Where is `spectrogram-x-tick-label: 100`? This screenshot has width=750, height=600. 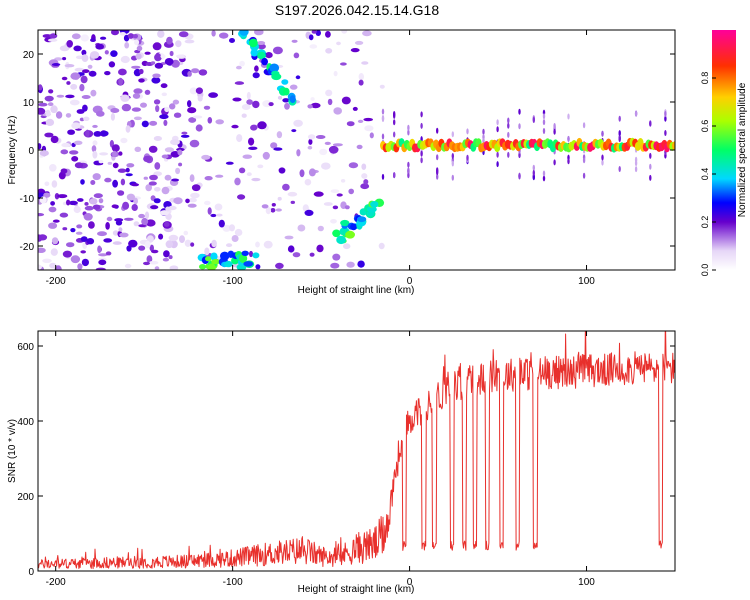 spectrogram-x-tick-label: 100 is located at coordinates (586, 281).